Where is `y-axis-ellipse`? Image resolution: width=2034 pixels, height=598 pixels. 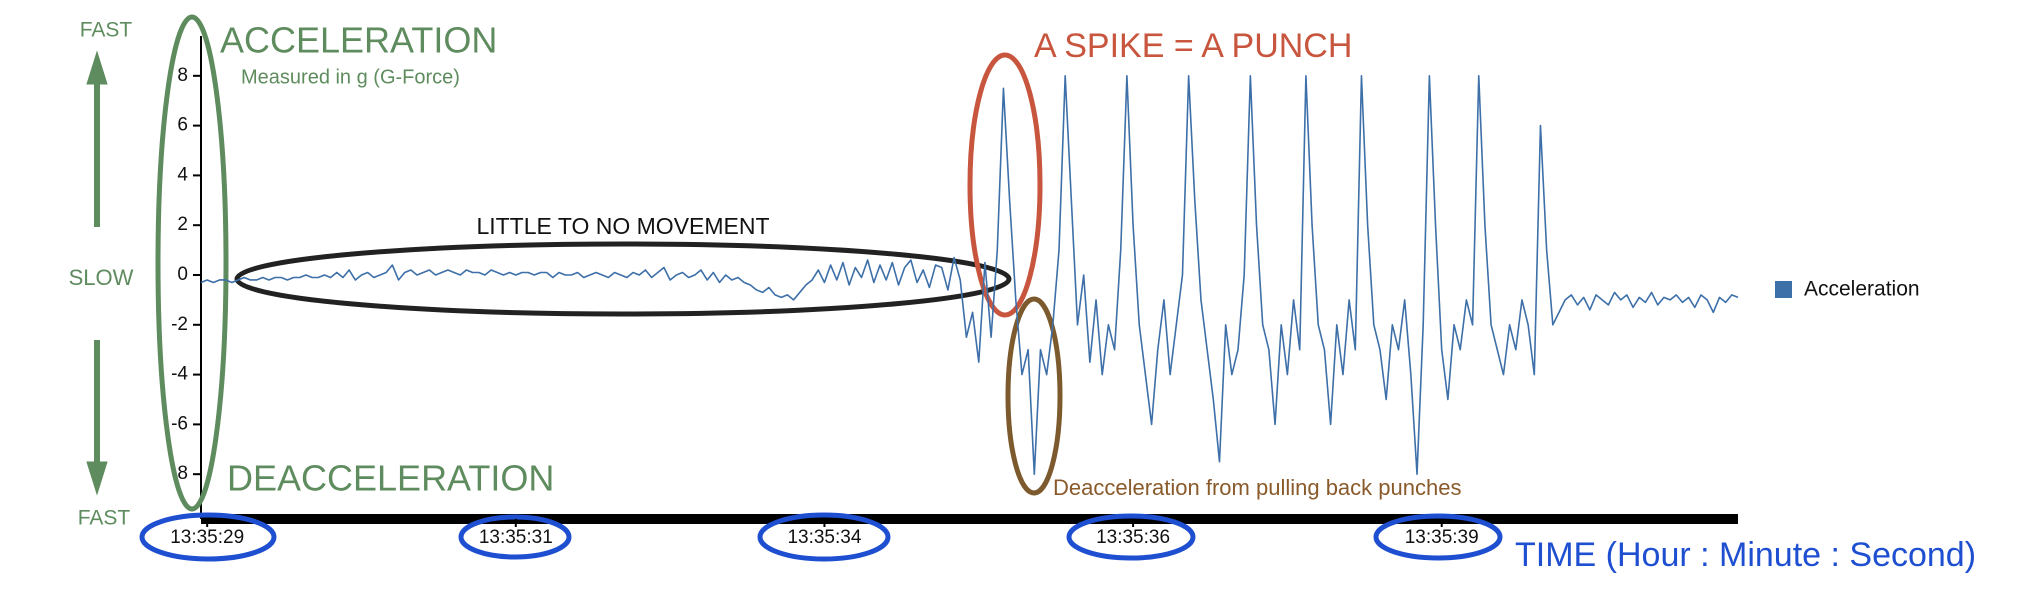
y-axis-ellipse is located at coordinates (192, 263).